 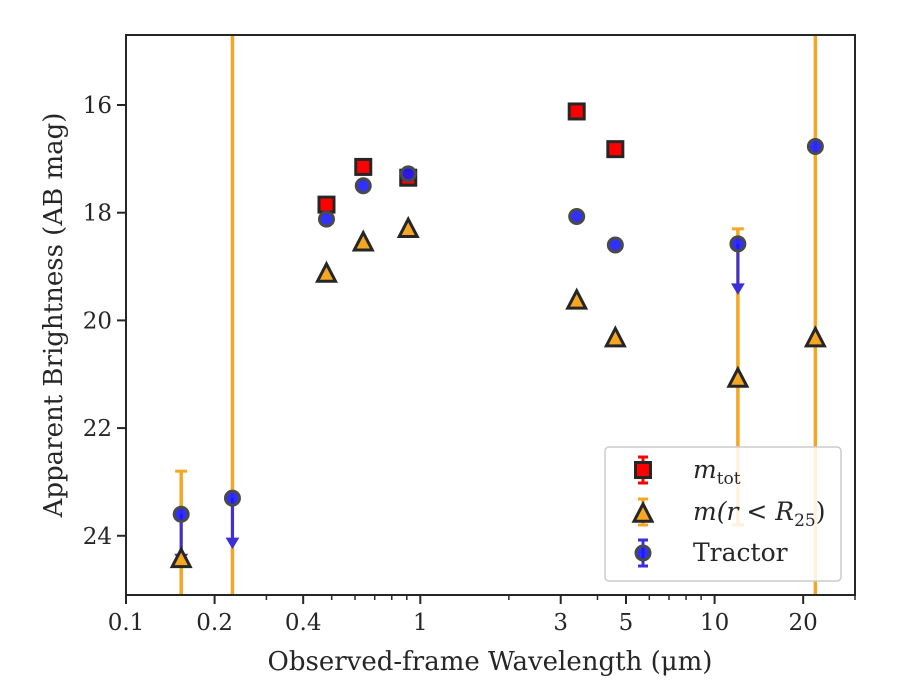 I want to click on x-tick-label: 0.1, so click(x=126, y=623).